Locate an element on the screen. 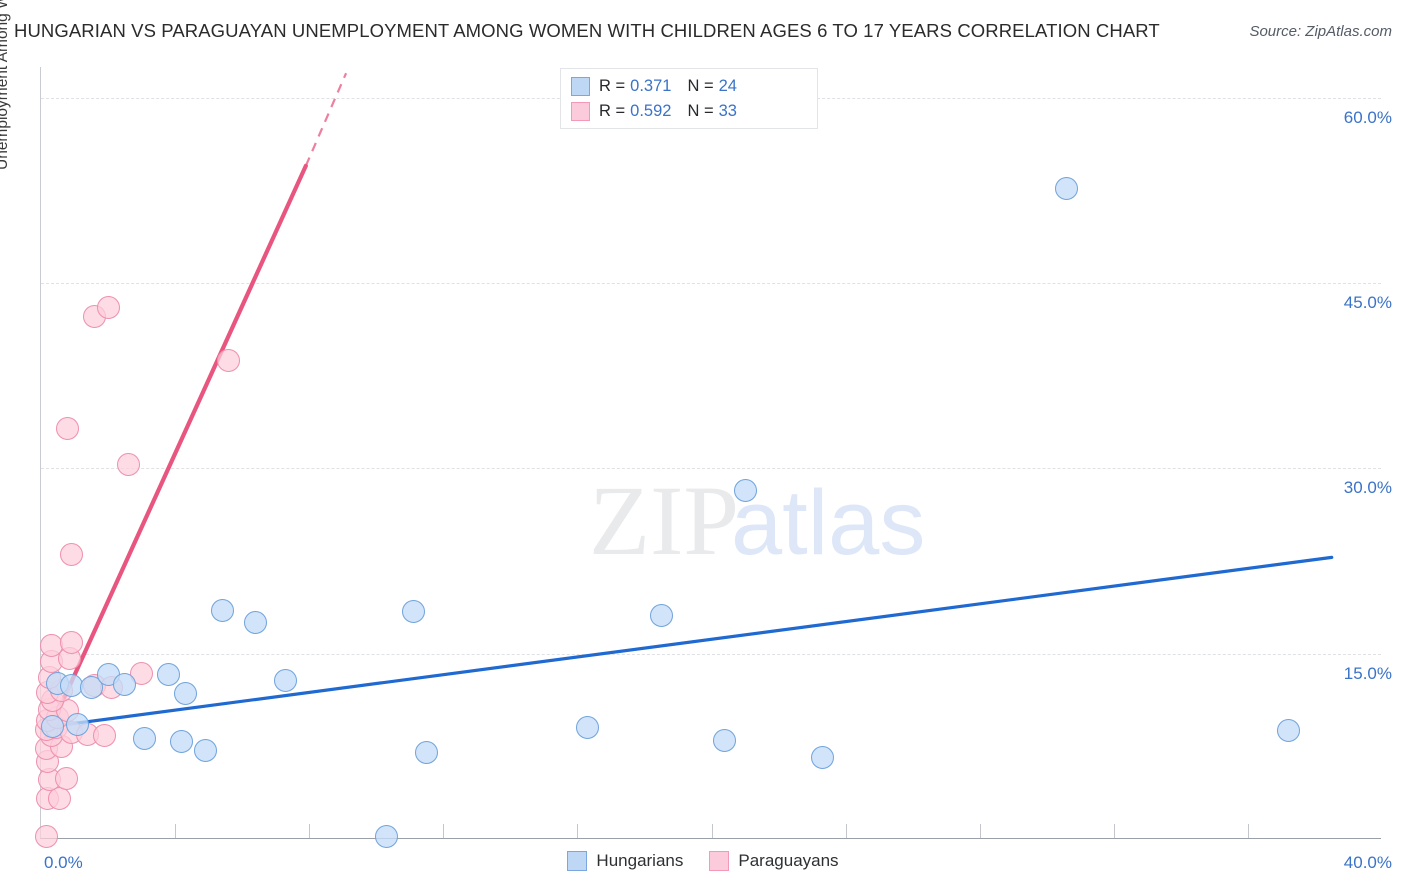 This screenshot has width=1406, height=892. x-axis-label-min: 0.0% is located at coordinates (63, 862).